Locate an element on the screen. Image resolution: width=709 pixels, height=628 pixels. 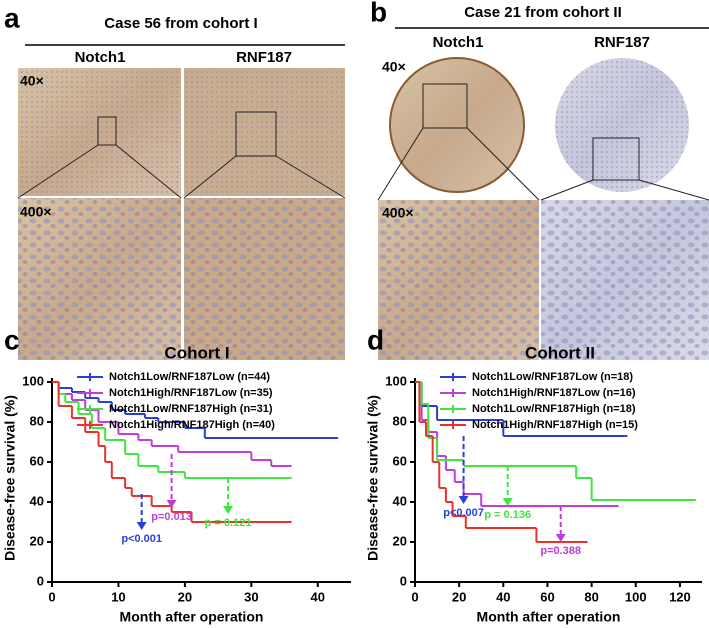
p-value: p = 0.121 is located at coordinates (228, 523).